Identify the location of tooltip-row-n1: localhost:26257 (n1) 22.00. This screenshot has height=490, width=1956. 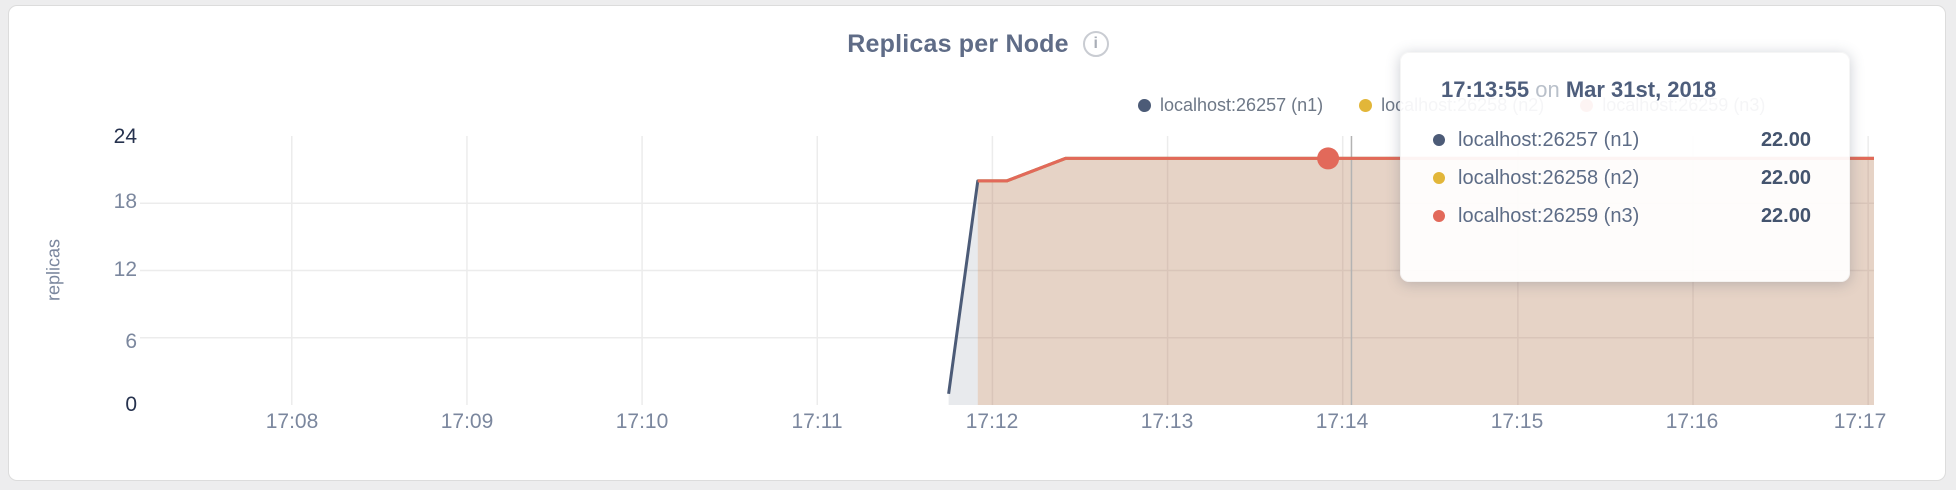
(1622, 140).